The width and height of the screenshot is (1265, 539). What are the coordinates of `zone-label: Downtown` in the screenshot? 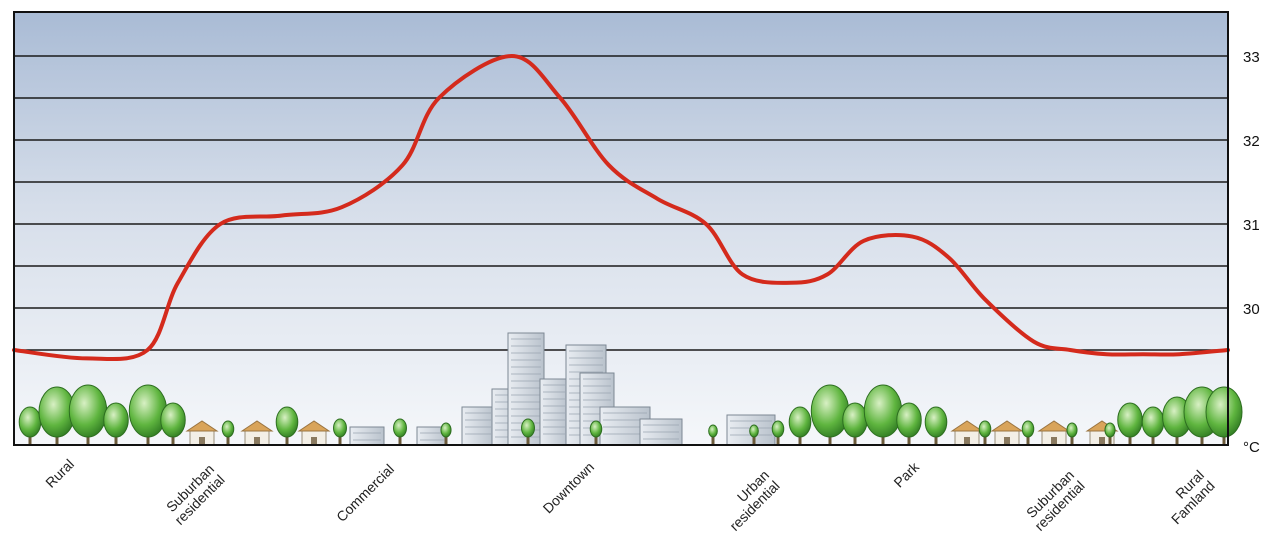 It's located at (569, 488).